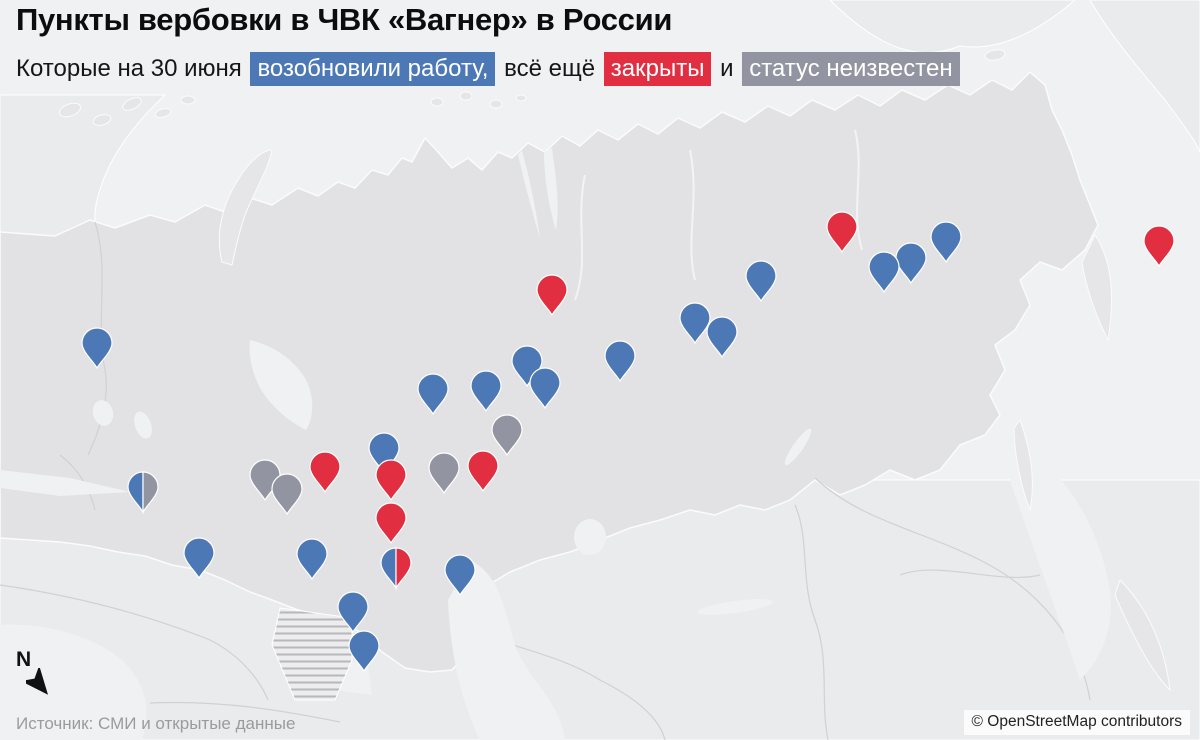 The width and height of the screenshot is (1200, 740). I want to click on legend-closed-highlight: закрыты, so click(657, 68).